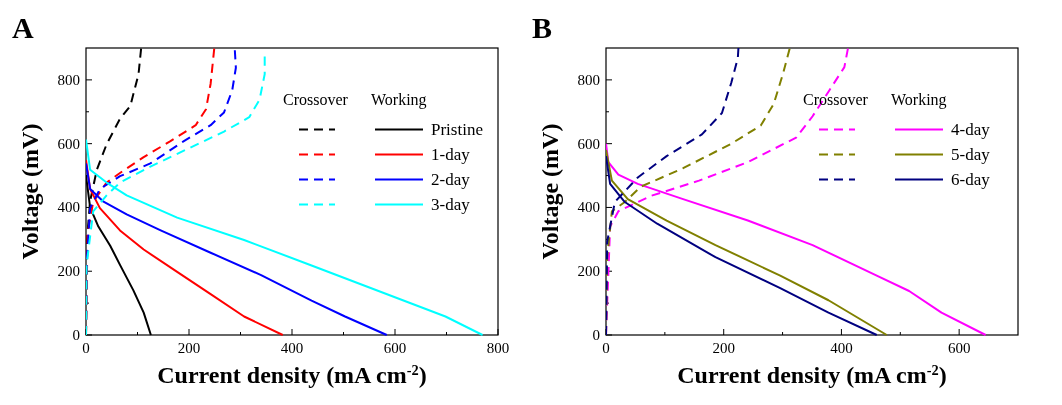  Describe the element at coordinates (23, 27) in the screenshot. I see `chart-title: A` at that location.